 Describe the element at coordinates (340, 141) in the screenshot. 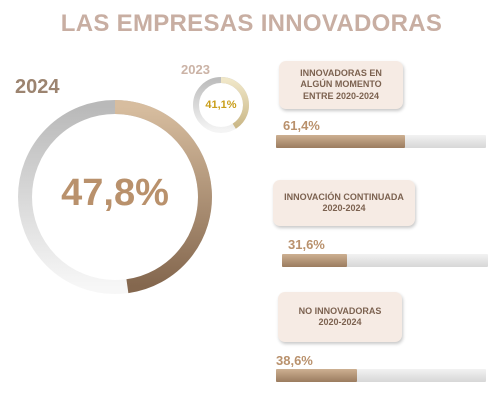

I see `bar-1-fill` at that location.